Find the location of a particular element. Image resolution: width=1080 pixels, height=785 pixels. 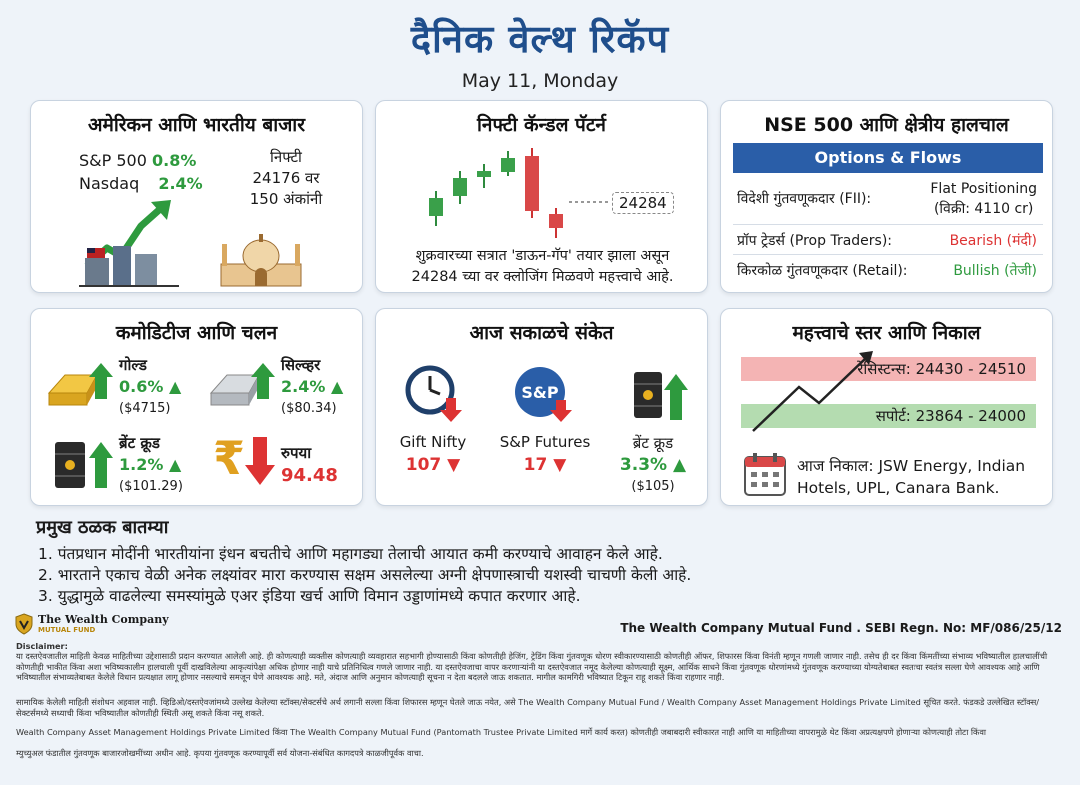

nifty-line1: निफ्टी is located at coordinates (286, 157).